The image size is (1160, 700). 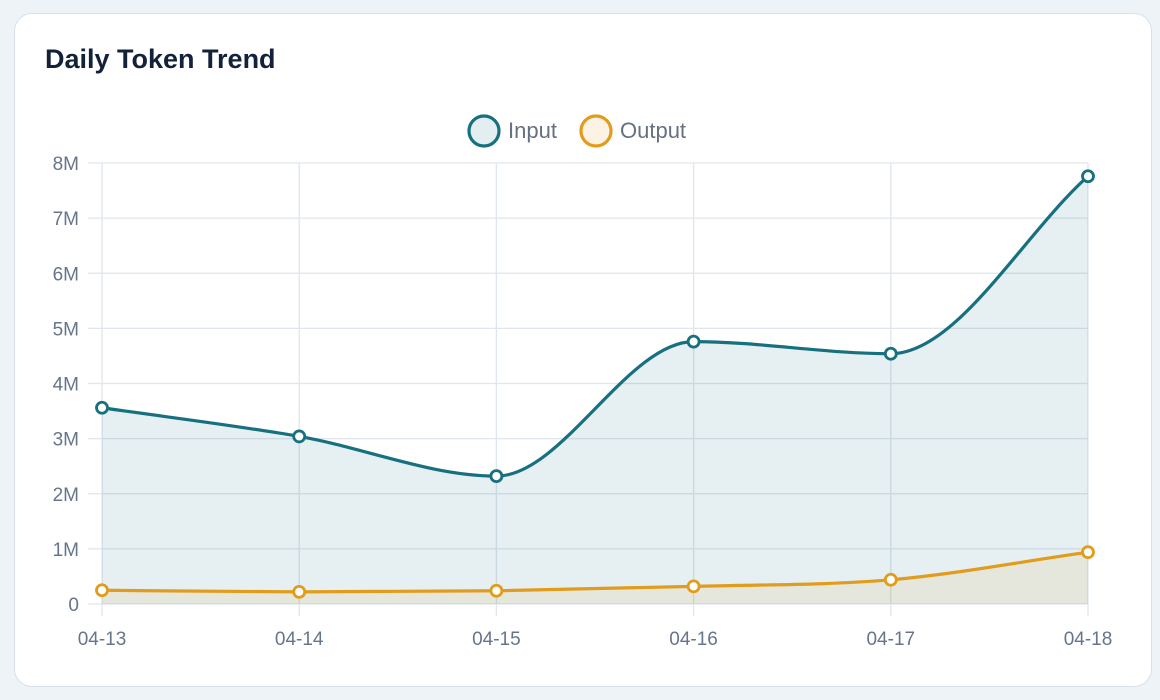 What do you see at coordinates (66, 164) in the screenshot?
I see `y-tick-label: 8M` at bounding box center [66, 164].